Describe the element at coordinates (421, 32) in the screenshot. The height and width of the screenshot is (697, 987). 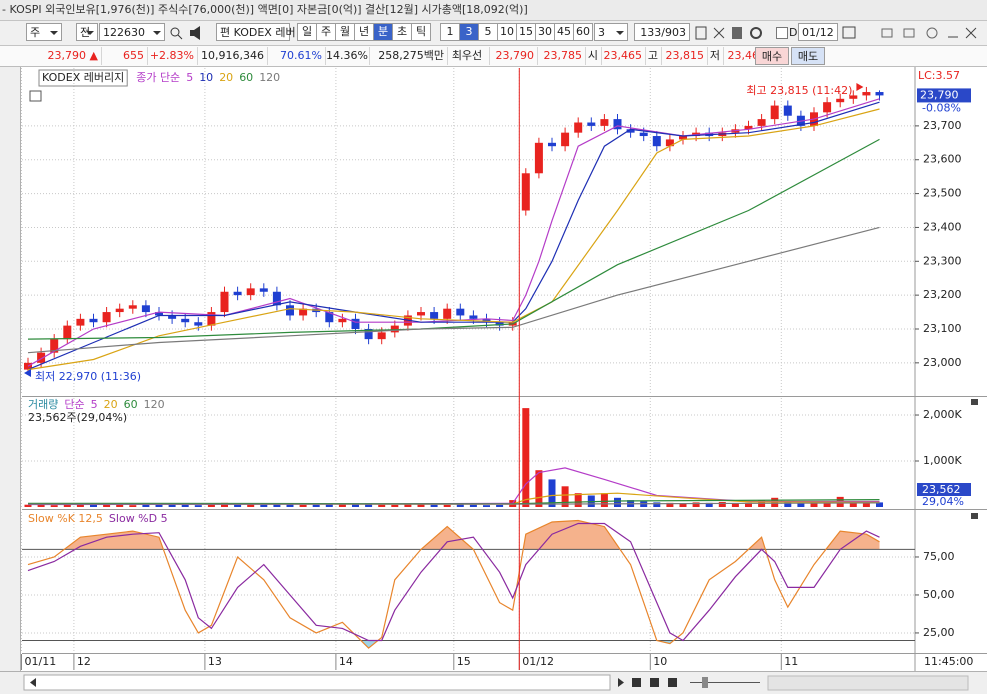
I see `period-button: 틱` at that location.